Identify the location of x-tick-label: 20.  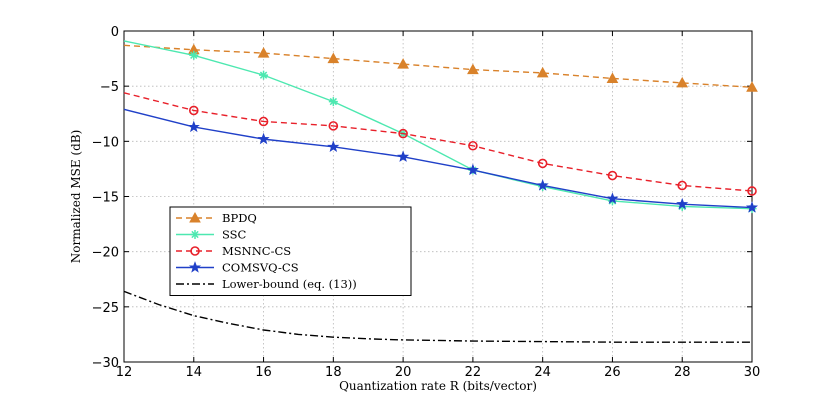
(403, 372).